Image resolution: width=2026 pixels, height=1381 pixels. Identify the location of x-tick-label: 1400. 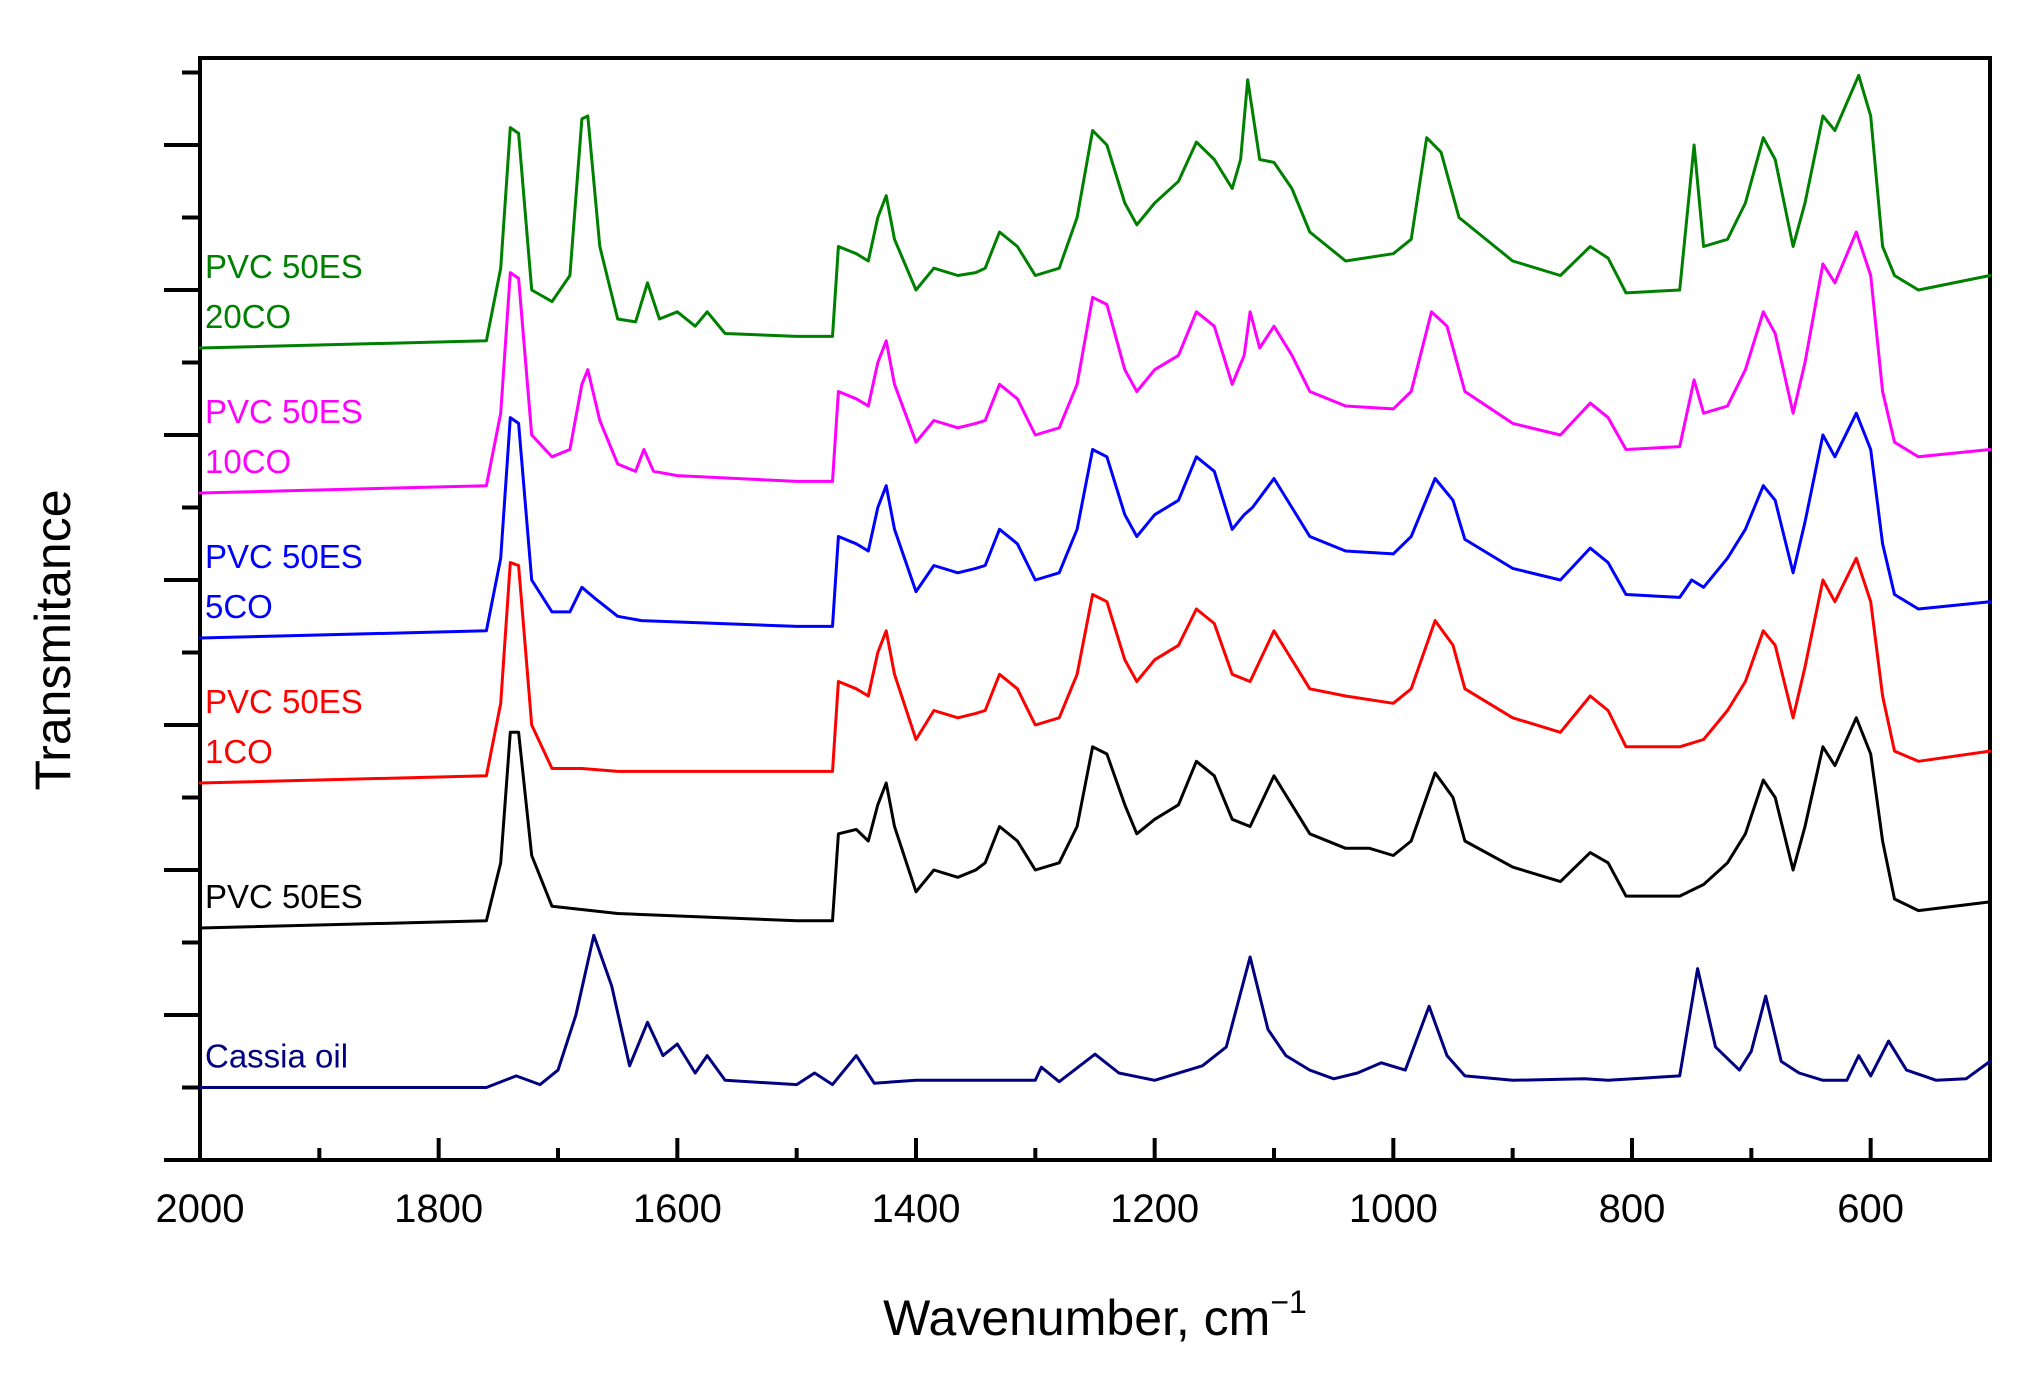
(916, 1209).